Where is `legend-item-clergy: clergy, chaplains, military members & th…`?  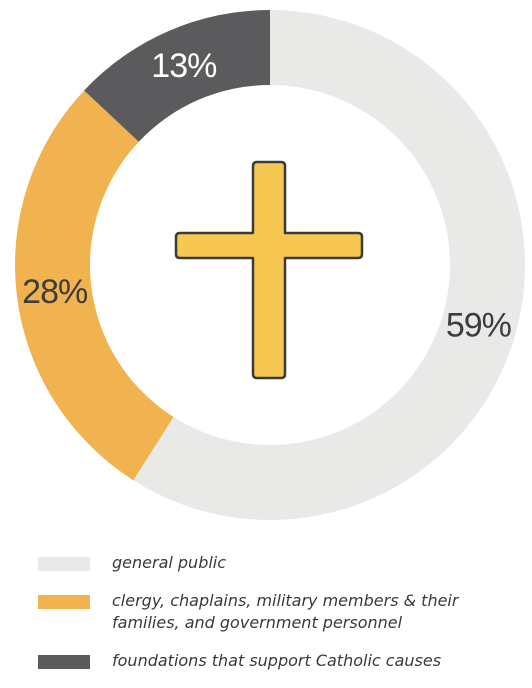
legend-item-clergy: clergy, chaplains, military members & th… is located at coordinates (278, 612).